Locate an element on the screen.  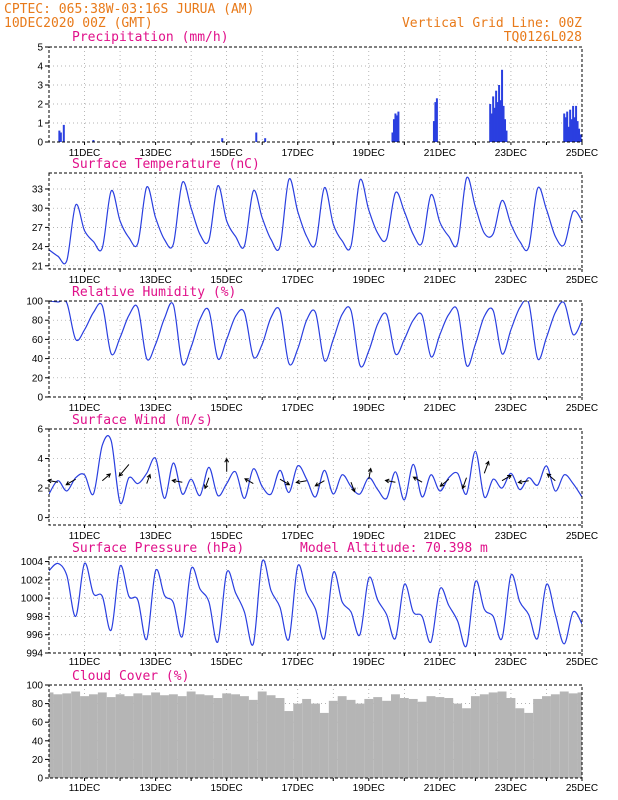
y-tick-label: 1 is located at coordinates (40, 124).